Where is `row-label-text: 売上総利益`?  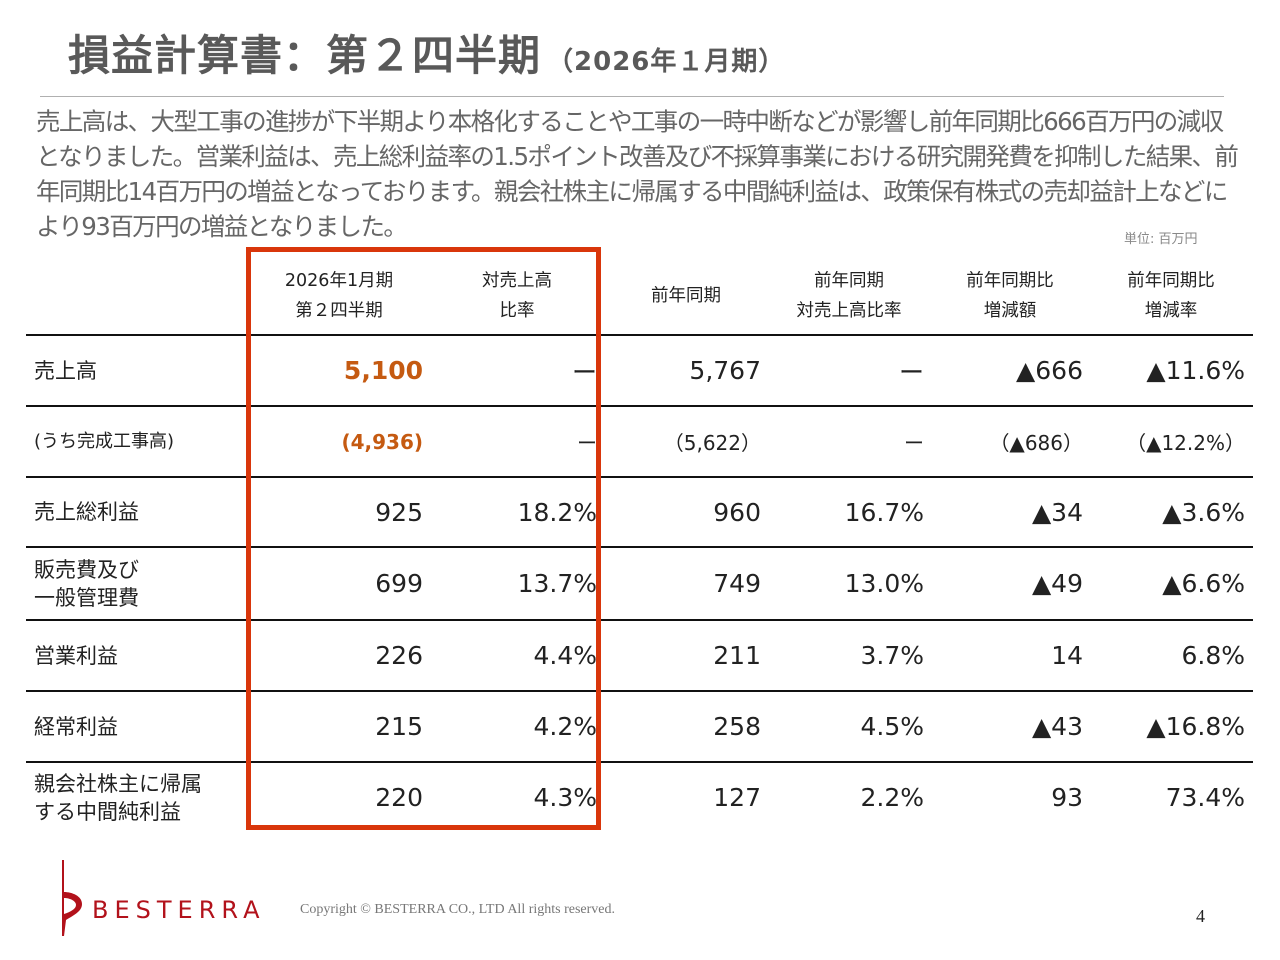 row-label-text: 売上総利益 is located at coordinates (86, 512).